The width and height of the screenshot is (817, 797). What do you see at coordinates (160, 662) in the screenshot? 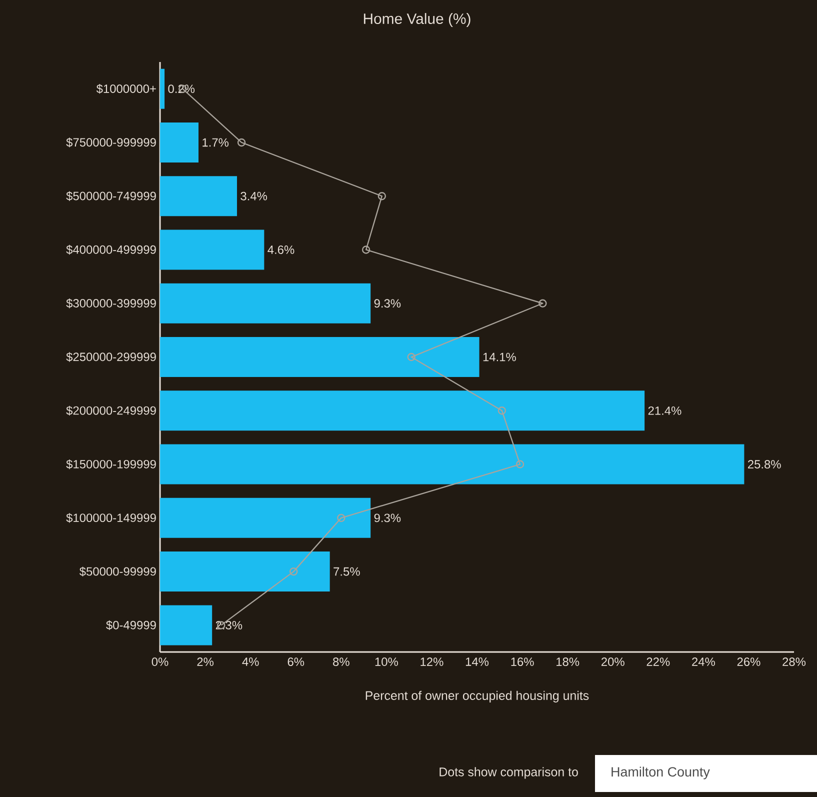
I see `x-tick-label: 0%` at bounding box center [160, 662].